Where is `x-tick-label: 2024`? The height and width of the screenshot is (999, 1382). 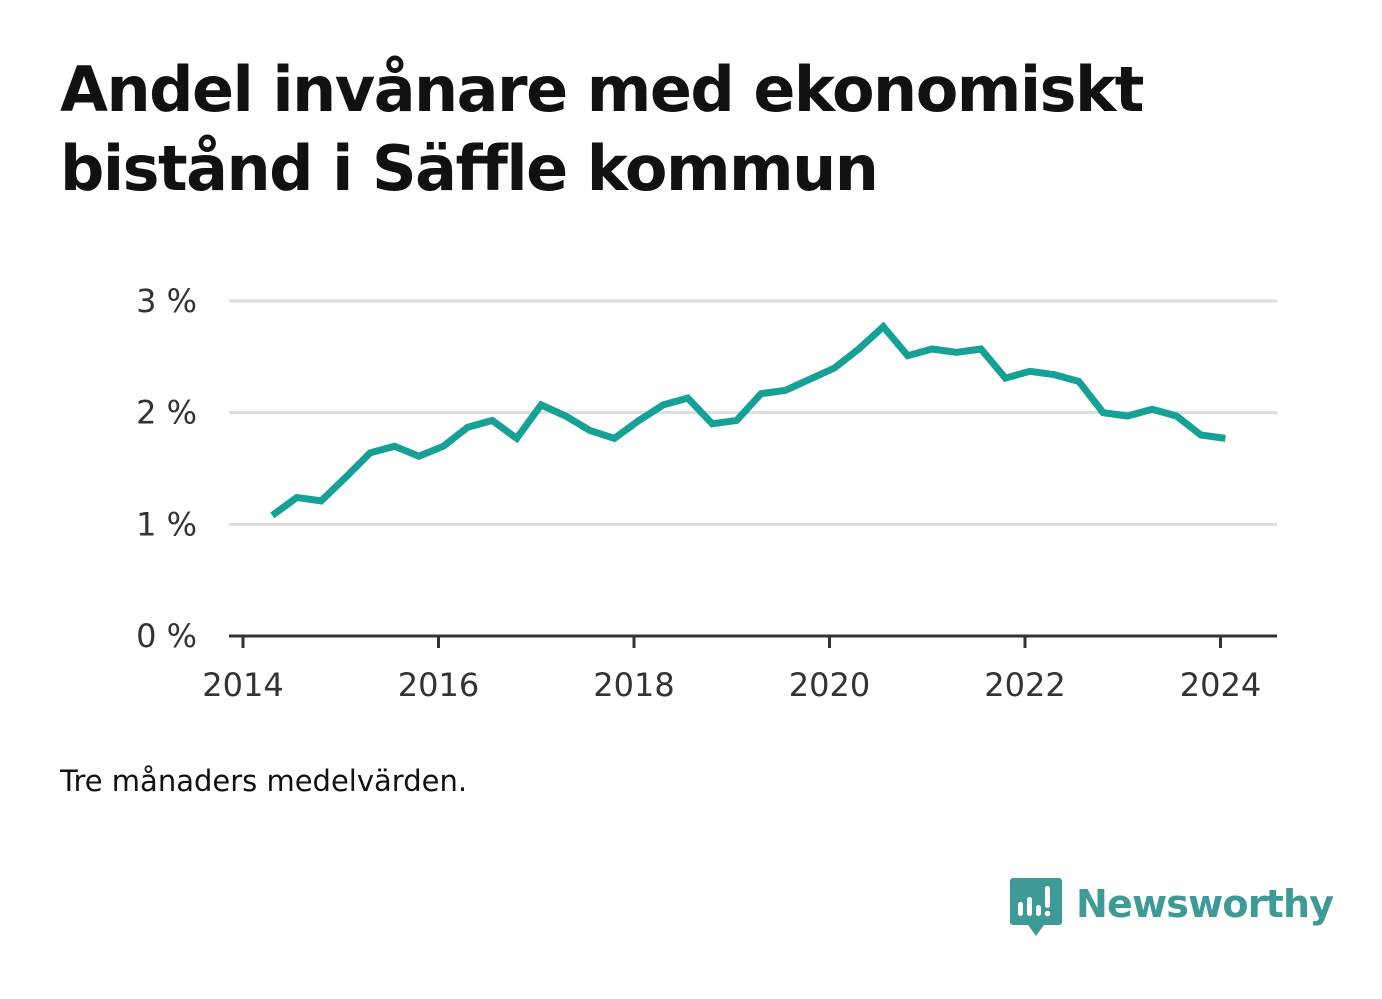 x-tick-label: 2024 is located at coordinates (1220, 685).